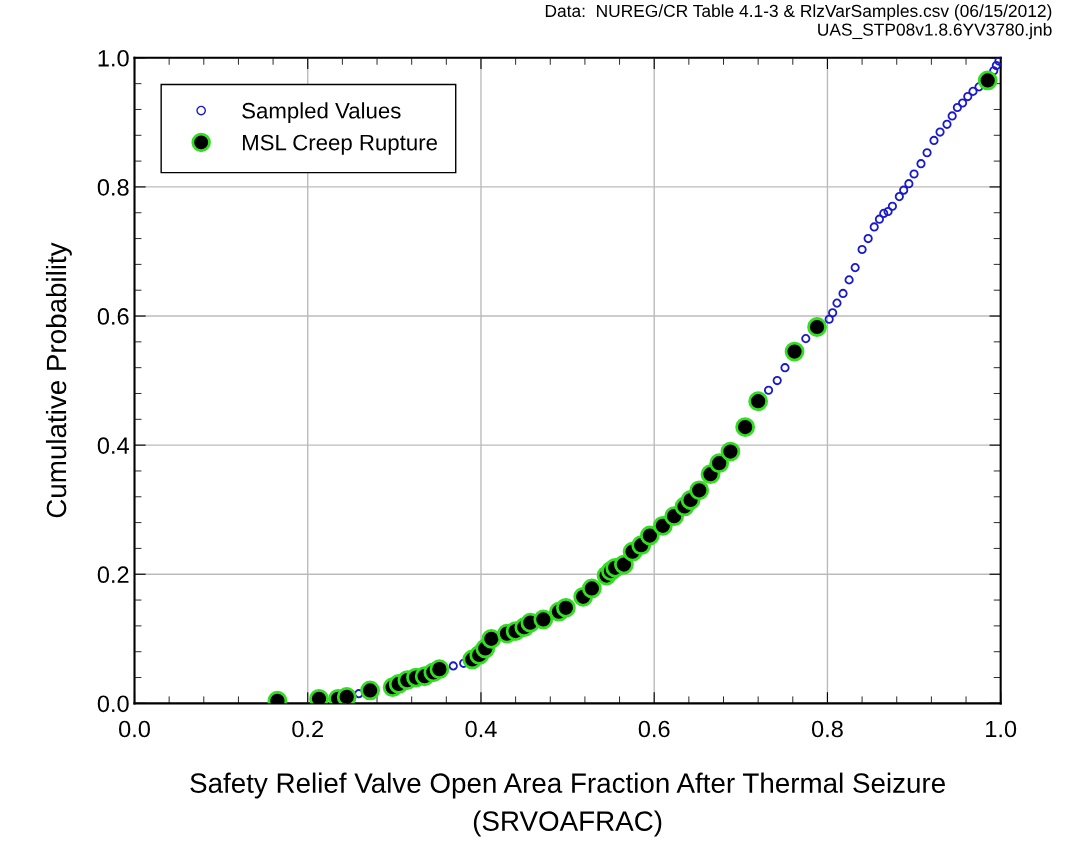  What do you see at coordinates (827, 729) in the screenshot?
I see `x-tick-label: 0.8` at bounding box center [827, 729].